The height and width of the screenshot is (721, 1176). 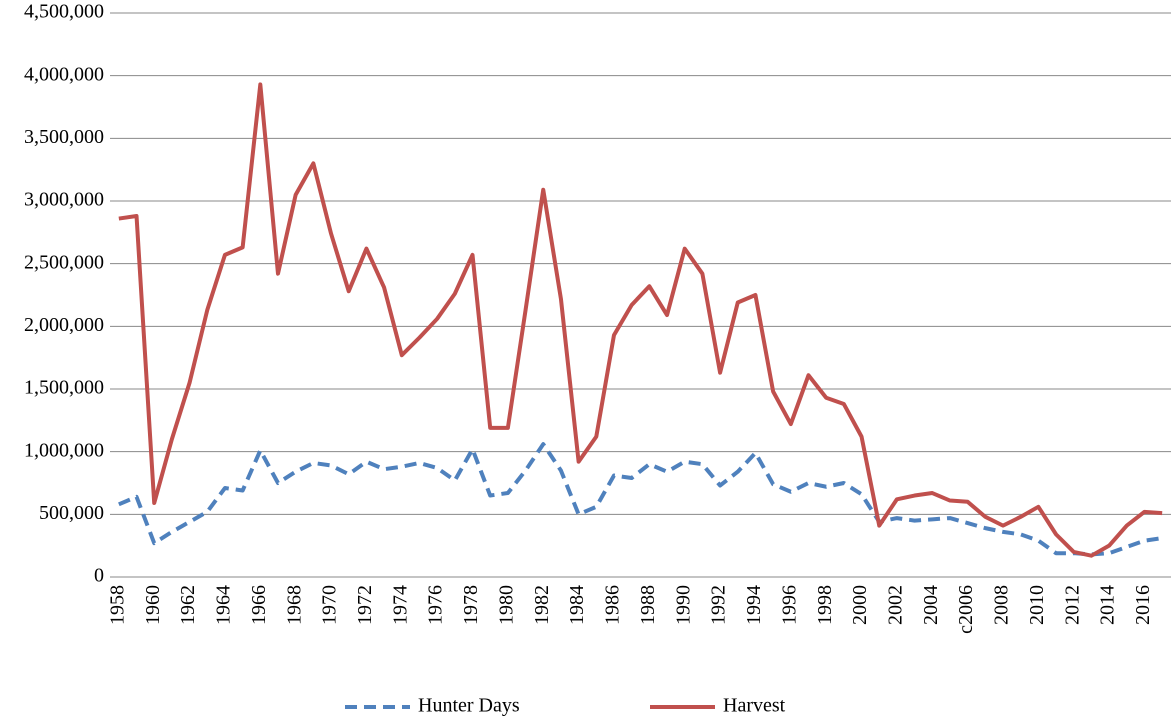 I want to click on x-tick-label: 1998, so click(x=825, y=605).